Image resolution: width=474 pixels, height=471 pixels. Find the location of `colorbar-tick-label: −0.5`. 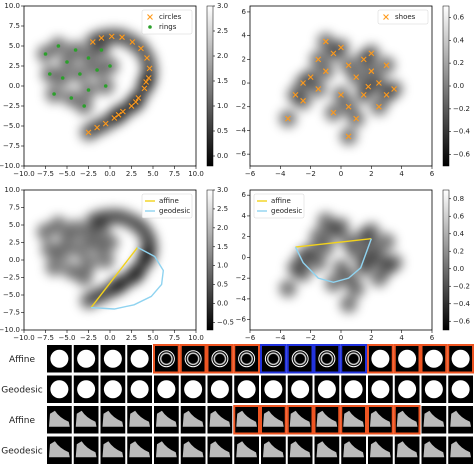

colorbar-tick-label: −0.5 is located at coordinates (225, 322).